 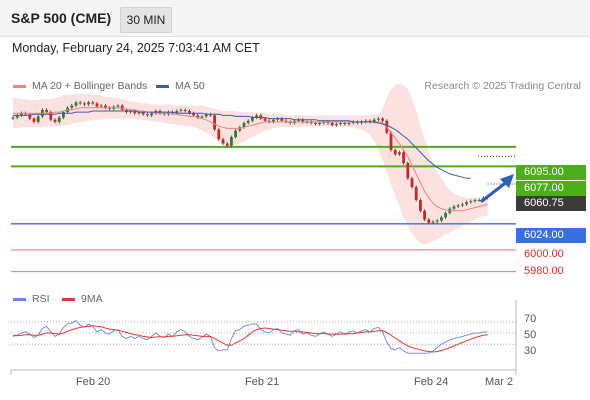 What do you see at coordinates (551, 172) in the screenshot?
I see `price-label-r1: 6095.00` at bounding box center [551, 172].